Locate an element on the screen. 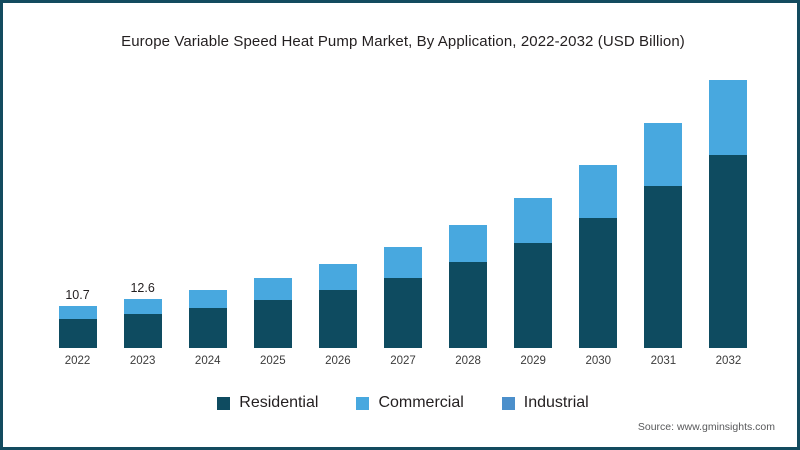  x-axis-tick-2031: 2031 is located at coordinates (663, 361).